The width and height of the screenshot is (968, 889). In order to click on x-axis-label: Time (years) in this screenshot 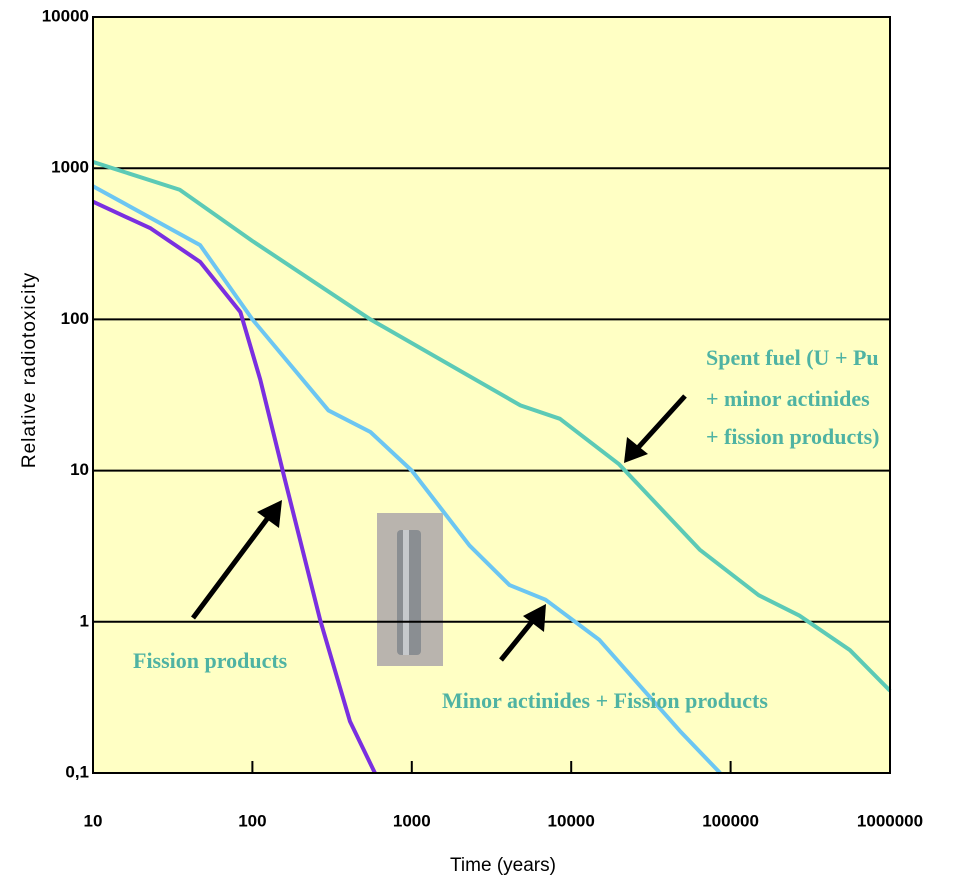, I will do `click(503, 865)`.